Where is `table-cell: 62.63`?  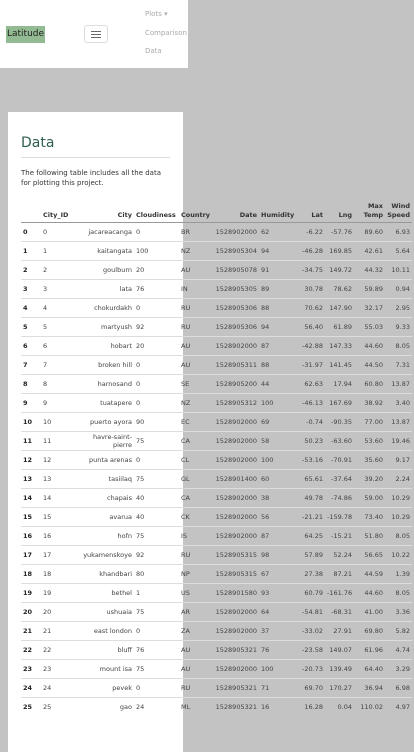
table-cell: 62.63 is located at coordinates (310, 384).